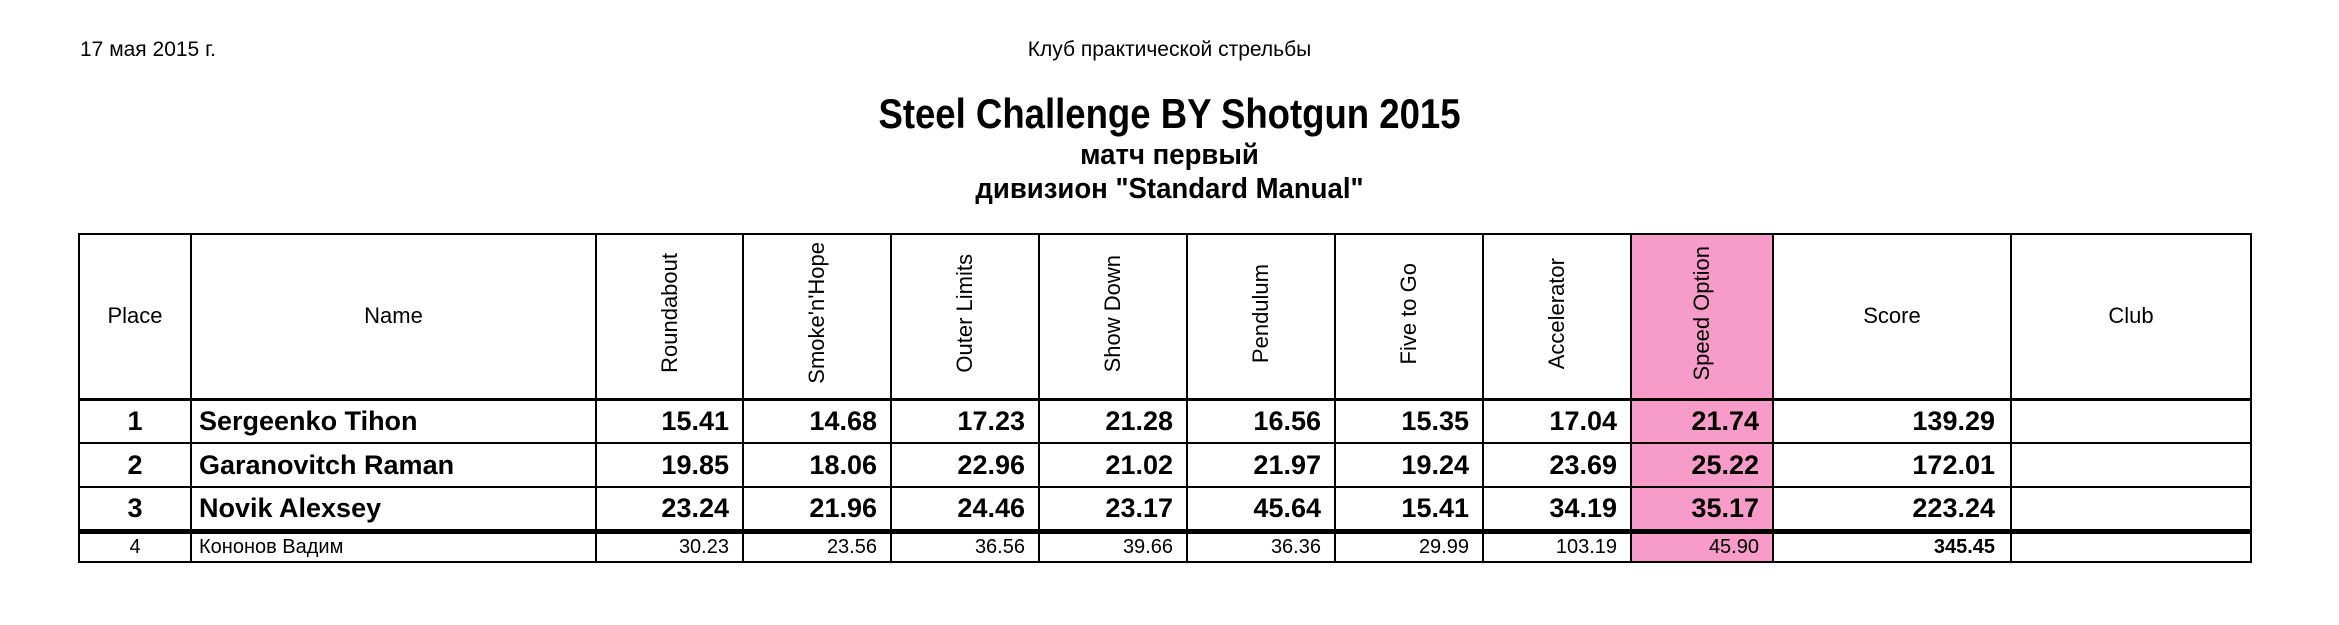  Describe the element at coordinates (393, 545) in the screenshot. I see `name-cell: Кононов Вадим` at that location.